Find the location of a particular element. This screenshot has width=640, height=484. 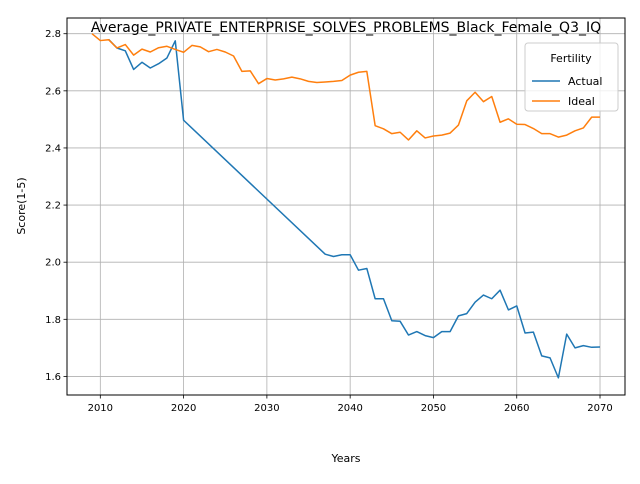

x-tick-label: 2040 is located at coordinates (349, 408).